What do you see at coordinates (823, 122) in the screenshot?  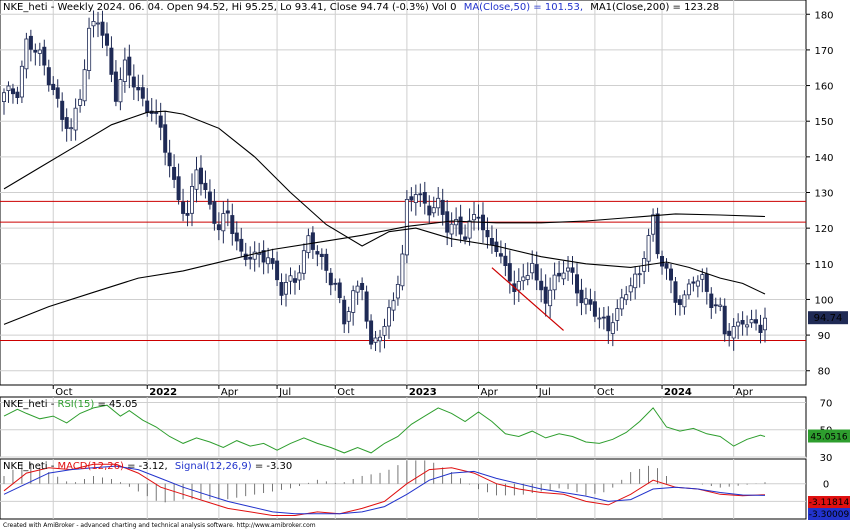 I see `y-tick-label: 150` at bounding box center [823, 122].